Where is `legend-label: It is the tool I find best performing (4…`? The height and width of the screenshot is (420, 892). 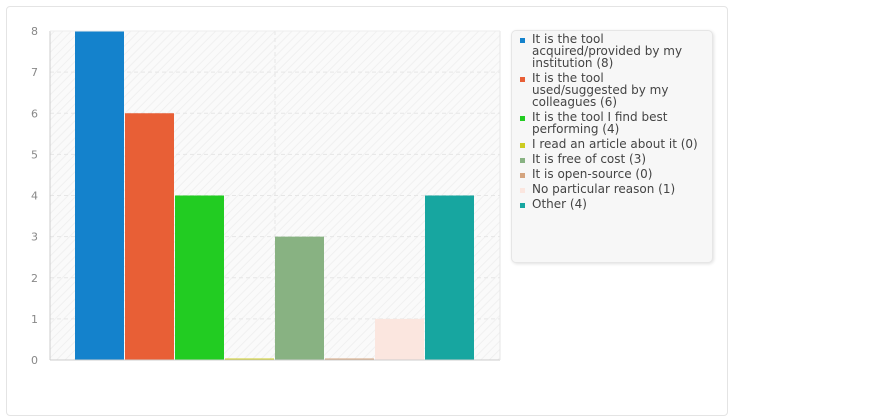
legend-label: It is the tool I find best performing (4… is located at coordinates (600, 123).